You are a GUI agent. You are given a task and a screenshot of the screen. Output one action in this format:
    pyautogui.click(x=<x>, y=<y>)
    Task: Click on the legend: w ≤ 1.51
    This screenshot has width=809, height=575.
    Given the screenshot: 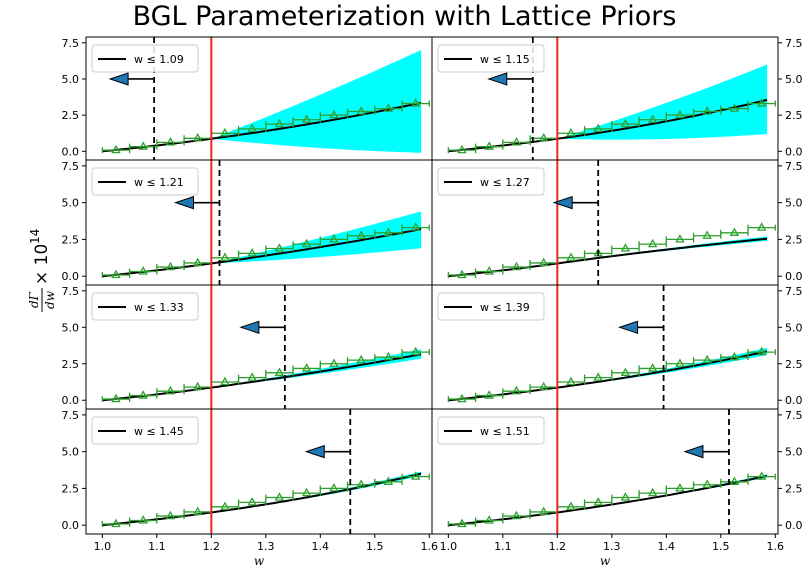 What is the action you would take?
    pyautogui.click(x=491, y=430)
    